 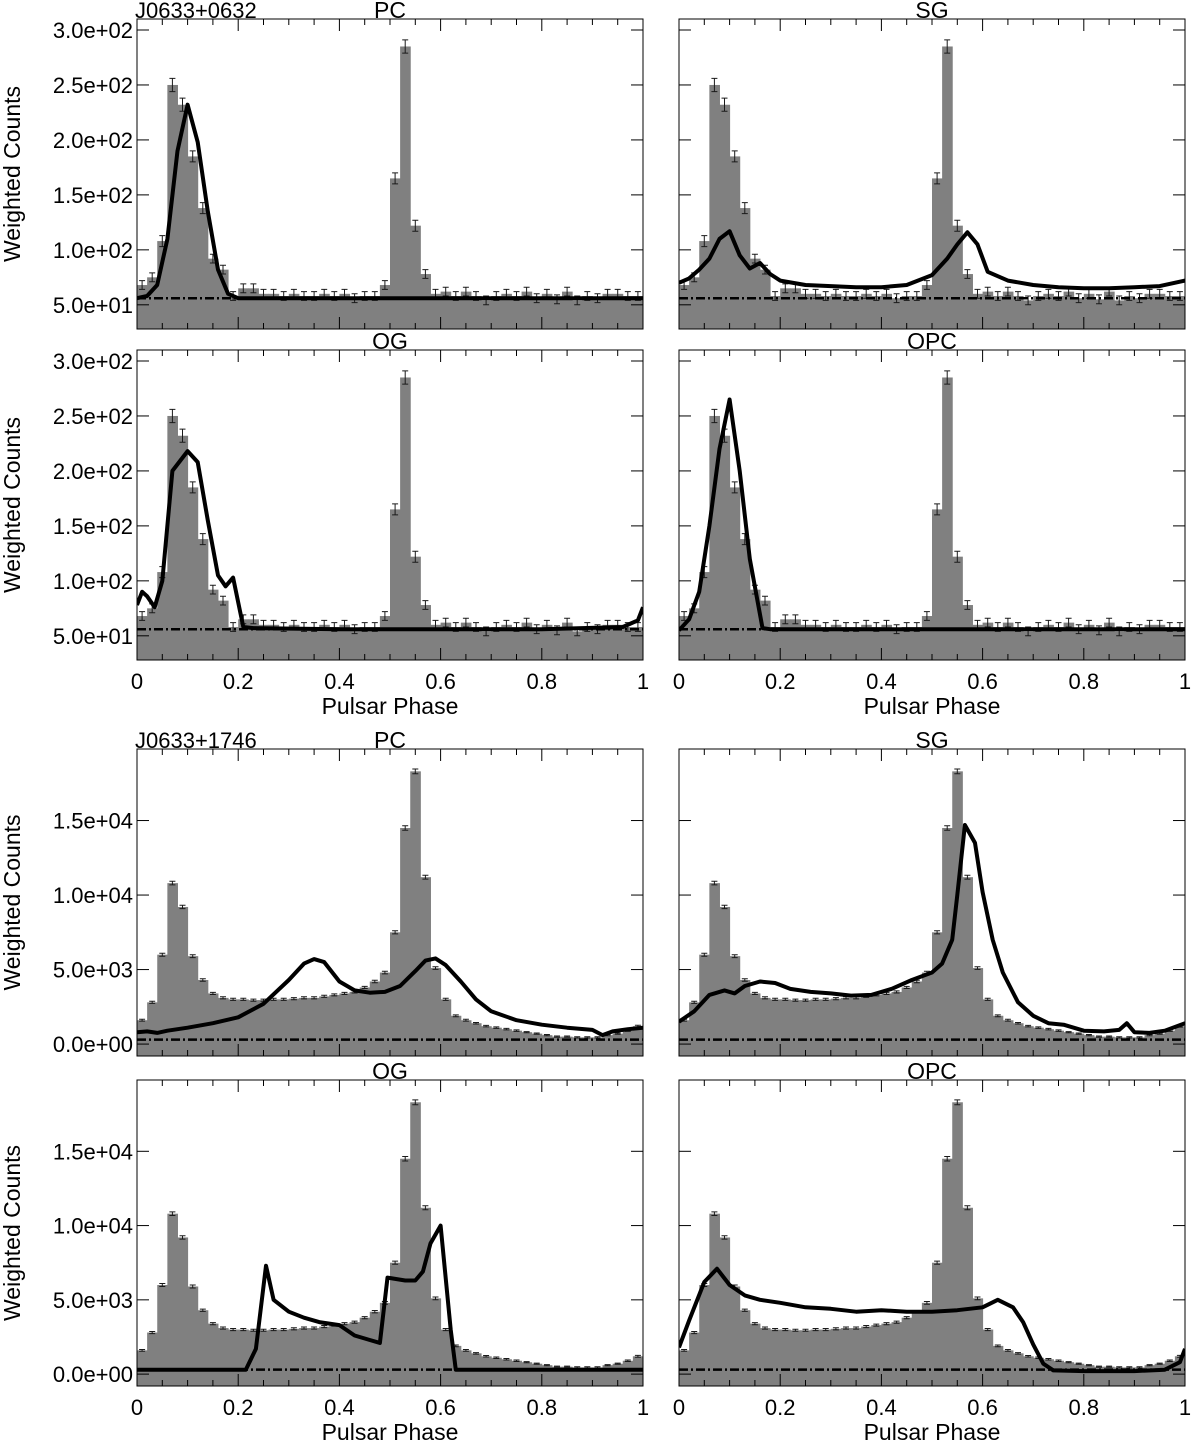 What do you see at coordinates (93, 85) in the screenshot?
I see `y-tick-label: 2.5e+02` at bounding box center [93, 85].